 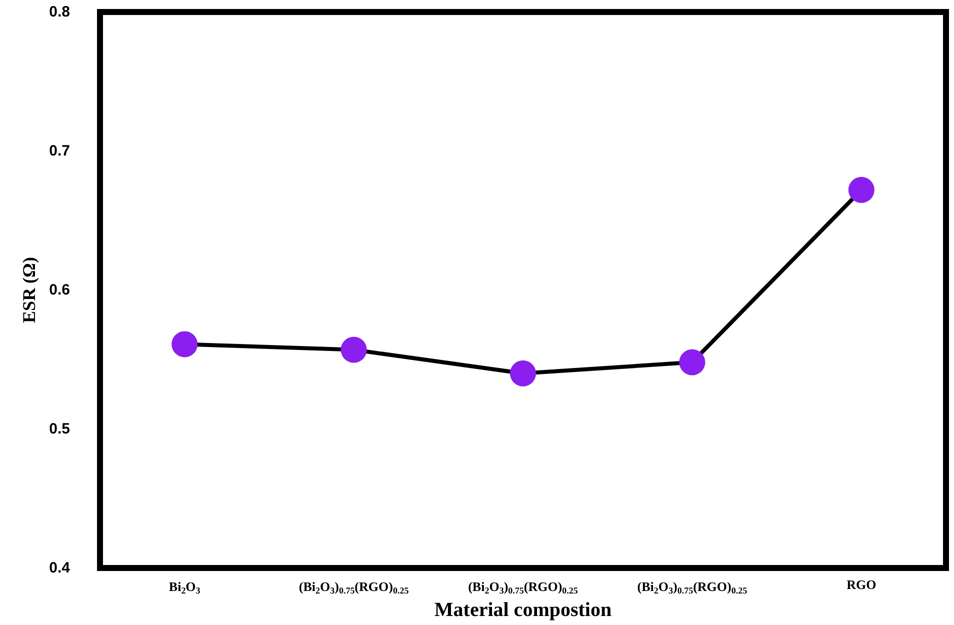 I want to click on y-tick-label: 0.8, so click(x=59, y=12).